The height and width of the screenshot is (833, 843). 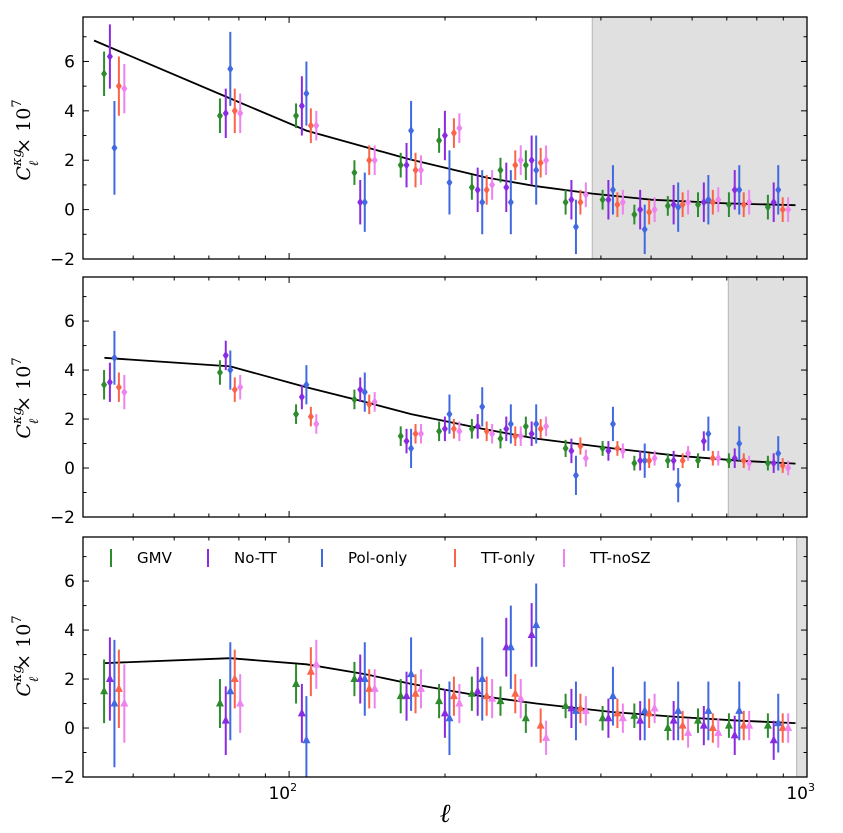 I want to click on series-tt-nosz, so click(x=456, y=425).